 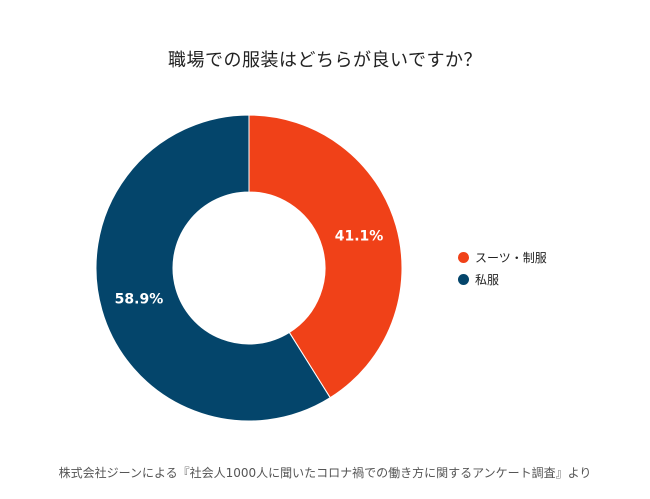 I want to click on slice-suit, so click(x=325, y=256).